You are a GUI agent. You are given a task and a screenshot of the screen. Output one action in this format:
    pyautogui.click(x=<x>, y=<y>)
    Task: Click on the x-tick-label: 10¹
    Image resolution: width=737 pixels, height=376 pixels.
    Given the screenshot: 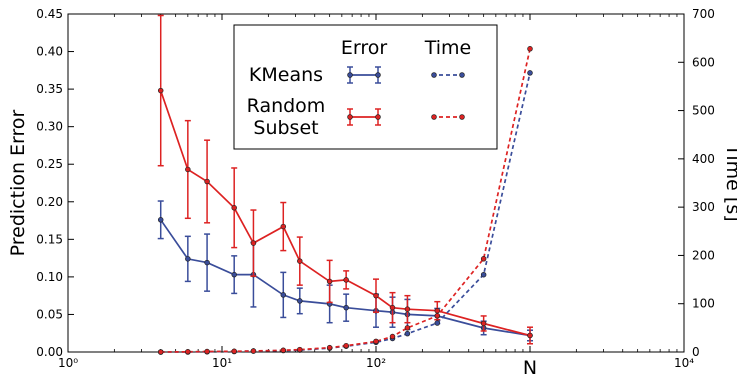 What is the action you would take?
    pyautogui.click(x=222, y=363)
    